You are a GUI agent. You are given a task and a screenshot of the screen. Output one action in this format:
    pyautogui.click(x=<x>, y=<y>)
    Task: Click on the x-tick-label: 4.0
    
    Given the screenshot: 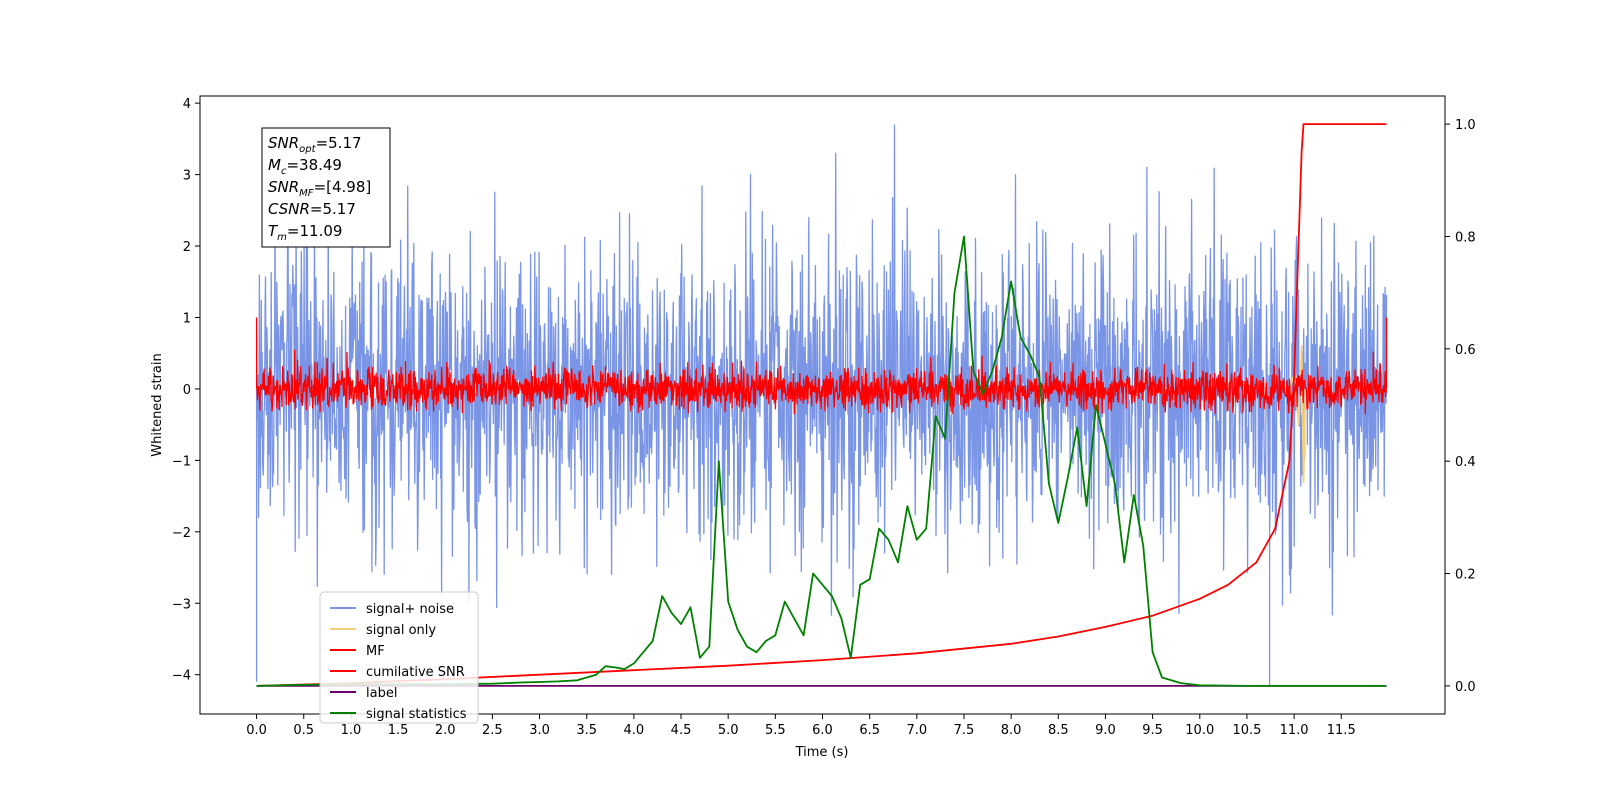 What is the action you would take?
    pyautogui.click(x=634, y=730)
    